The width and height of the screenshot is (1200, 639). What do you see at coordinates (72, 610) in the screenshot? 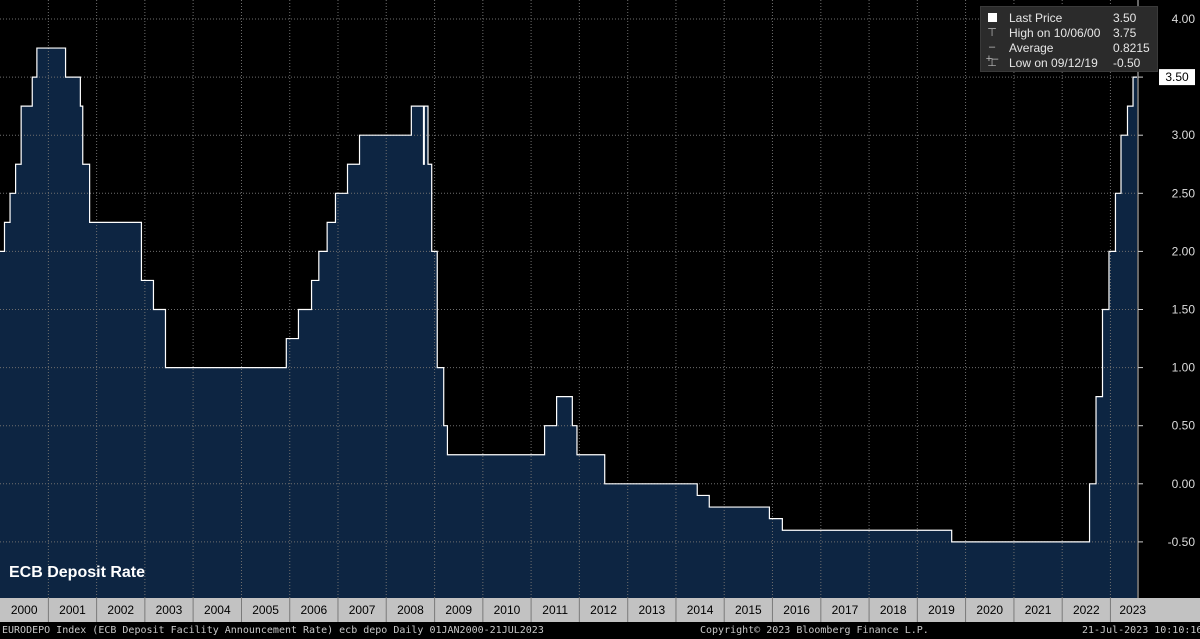
I see `x-tick-label: 2001` at bounding box center [72, 610].